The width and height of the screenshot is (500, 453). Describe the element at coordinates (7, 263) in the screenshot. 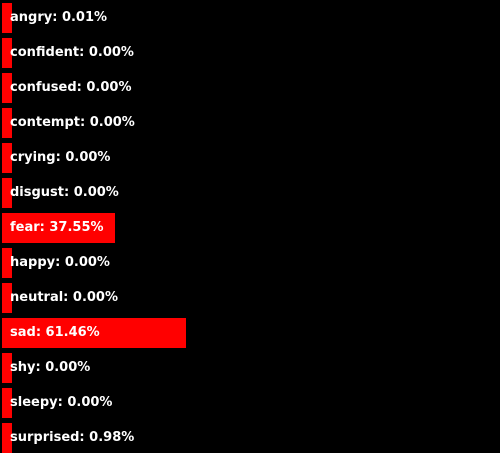

I see `bar-happy` at that location.